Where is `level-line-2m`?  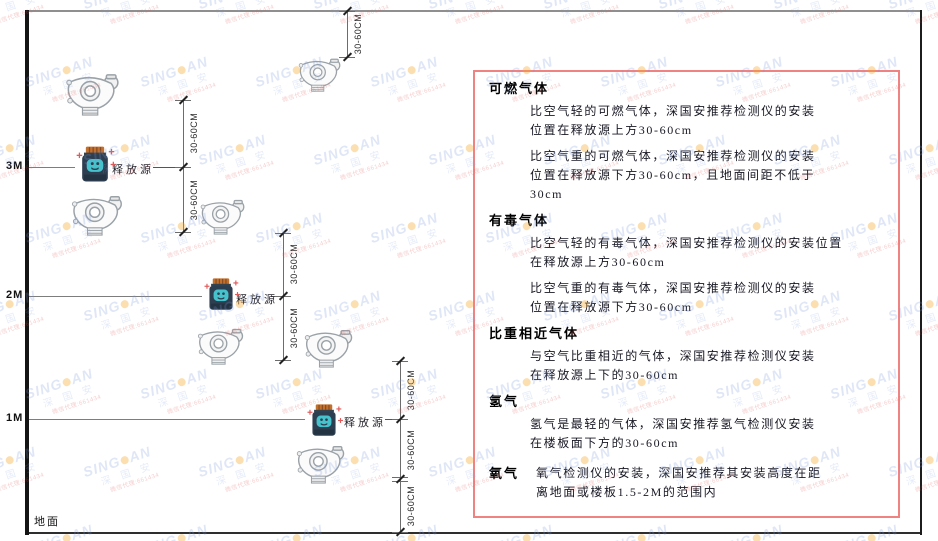
level-line-2m is located at coordinates (115, 296).